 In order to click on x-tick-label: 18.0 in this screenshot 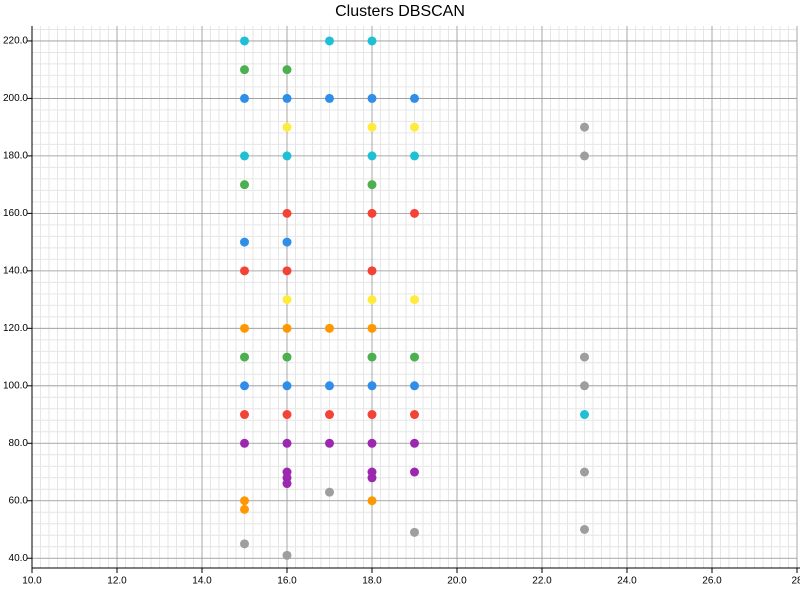, I will do `click(372, 581)`.